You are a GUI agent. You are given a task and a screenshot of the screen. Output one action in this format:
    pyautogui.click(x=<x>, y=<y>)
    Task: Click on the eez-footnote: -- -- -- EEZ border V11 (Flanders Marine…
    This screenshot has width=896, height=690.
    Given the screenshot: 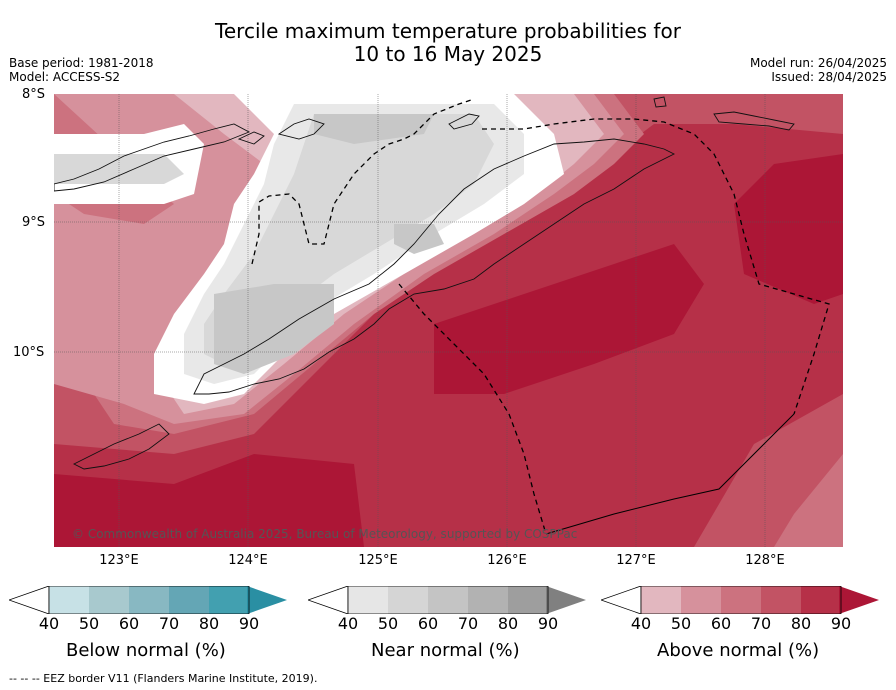 What is the action you would take?
    pyautogui.click(x=163, y=678)
    